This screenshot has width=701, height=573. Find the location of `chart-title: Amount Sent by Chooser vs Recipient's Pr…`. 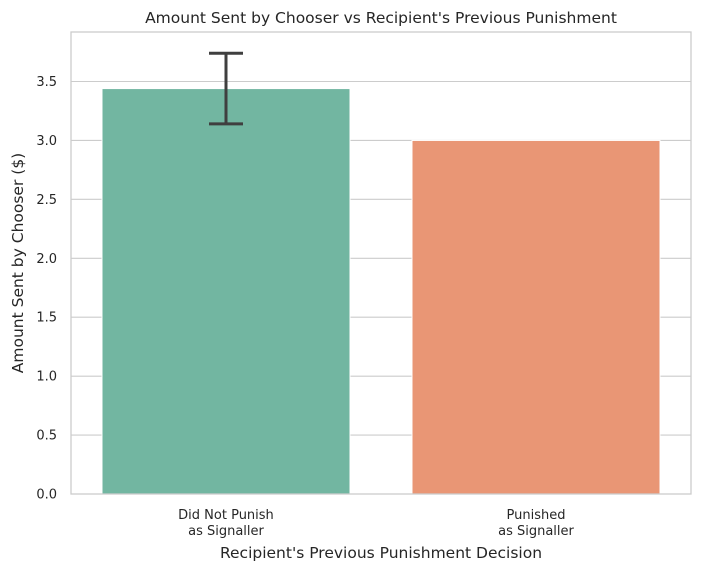

chart-title: Amount Sent by Chooser vs Recipient's Pr… is located at coordinates (381, 18).